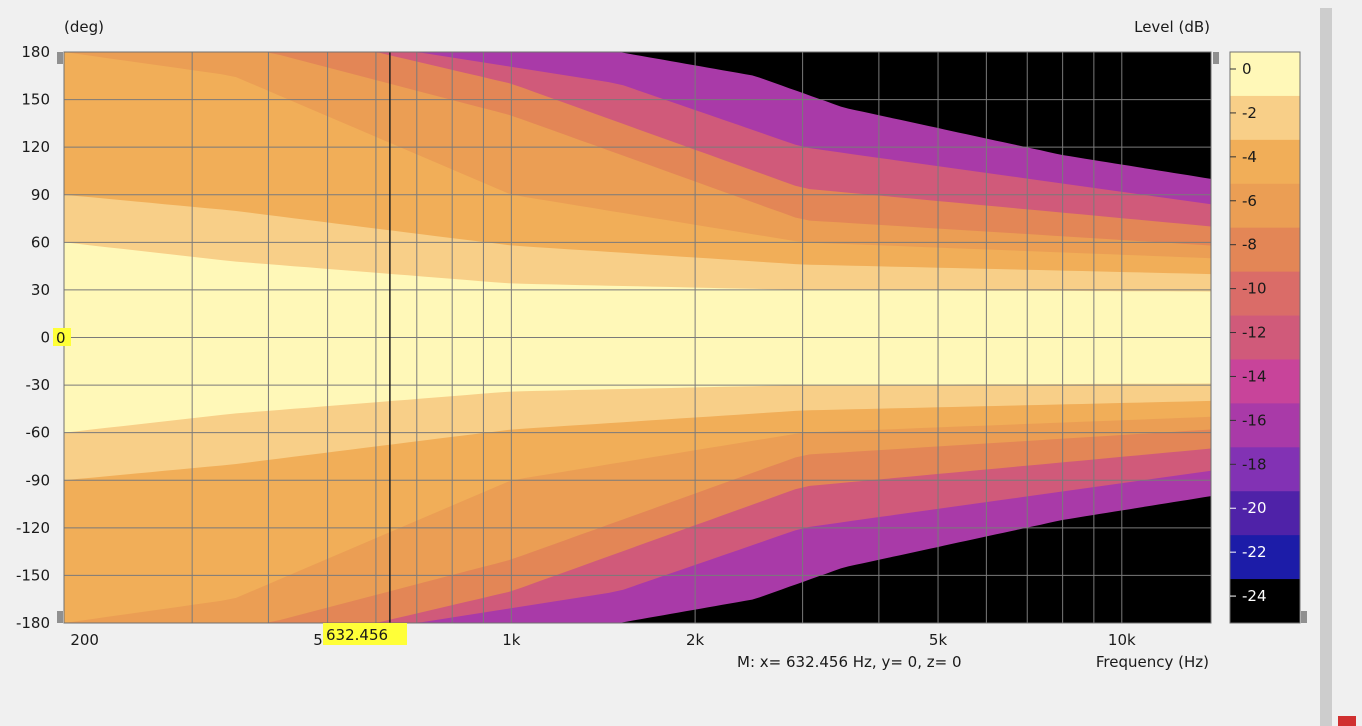 The height and width of the screenshot is (726, 1362). I want to click on x-tick-label: 2k, so click(695, 640).